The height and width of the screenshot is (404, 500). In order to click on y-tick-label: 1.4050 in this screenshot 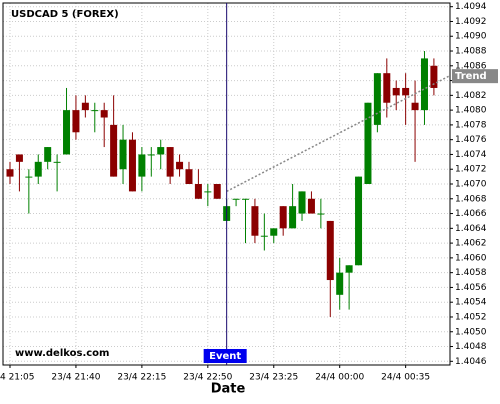, I will do `click(471, 332)`.